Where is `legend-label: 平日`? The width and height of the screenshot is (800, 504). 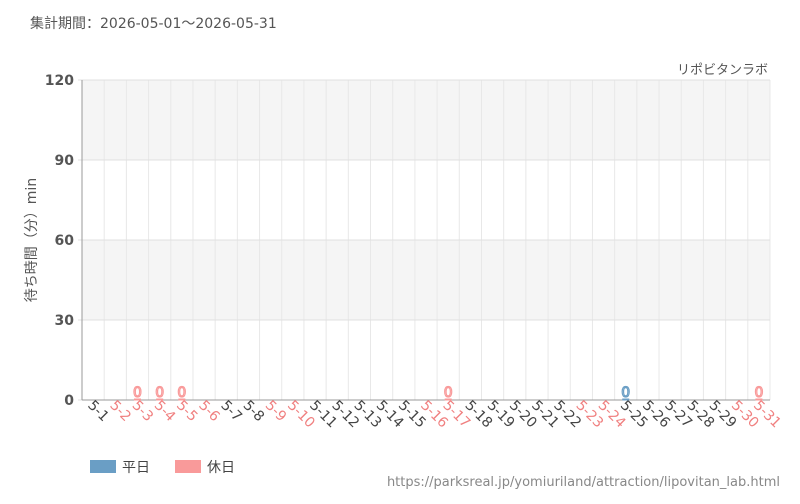
legend-label: 平日 is located at coordinates (136, 468).